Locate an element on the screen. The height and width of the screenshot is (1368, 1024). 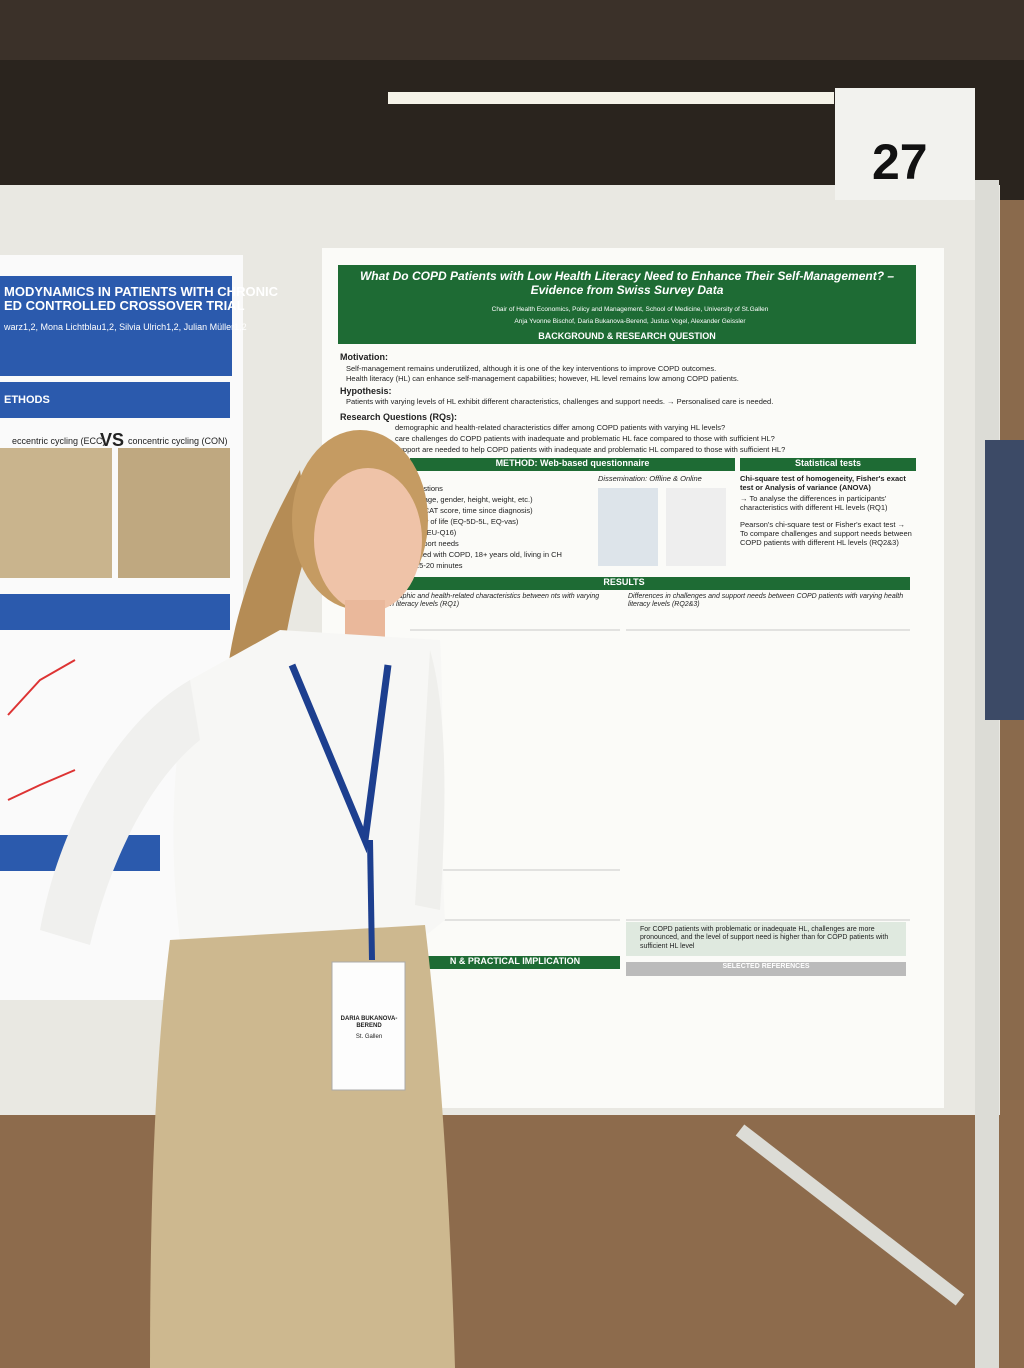
section-header: RESULTS is located at coordinates (624, 583).